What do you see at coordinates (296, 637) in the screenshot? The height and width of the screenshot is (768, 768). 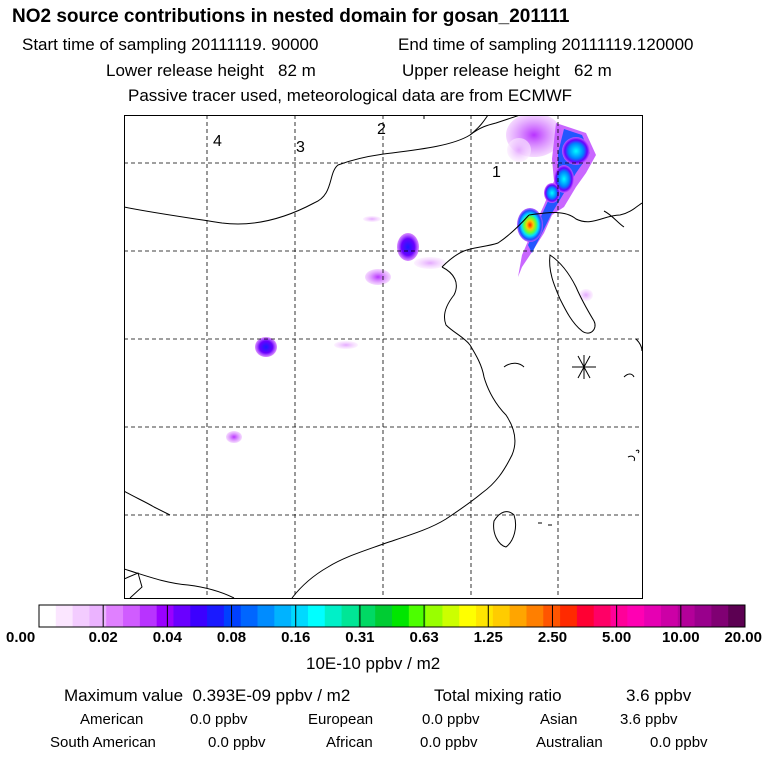 I see `colorbar-tick: 0.16` at bounding box center [296, 637].